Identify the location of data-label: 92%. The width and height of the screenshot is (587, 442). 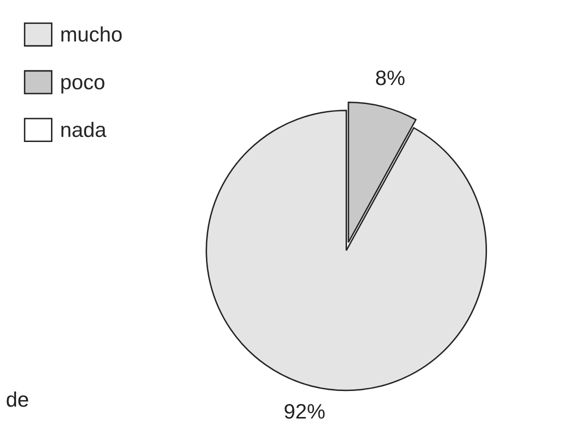
(304, 411).